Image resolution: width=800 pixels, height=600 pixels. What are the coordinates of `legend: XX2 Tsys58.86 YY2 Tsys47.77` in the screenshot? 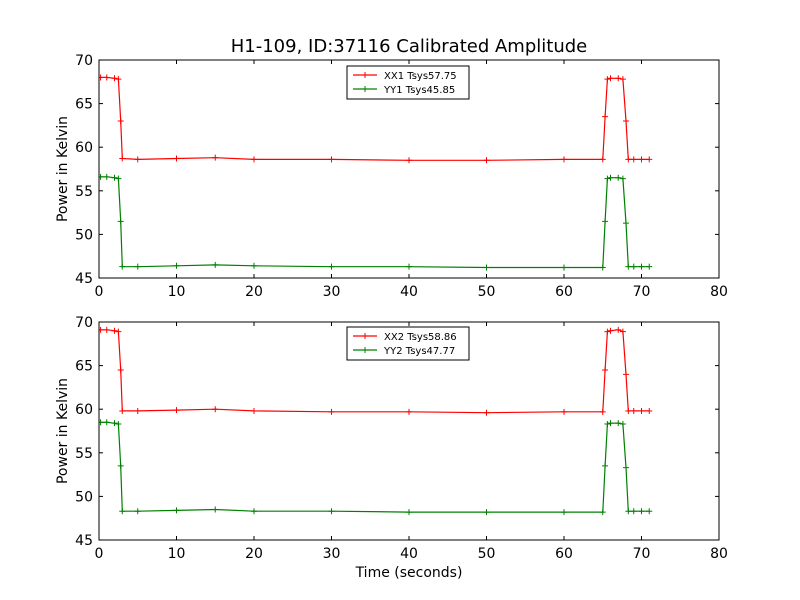 It's located at (408, 343).